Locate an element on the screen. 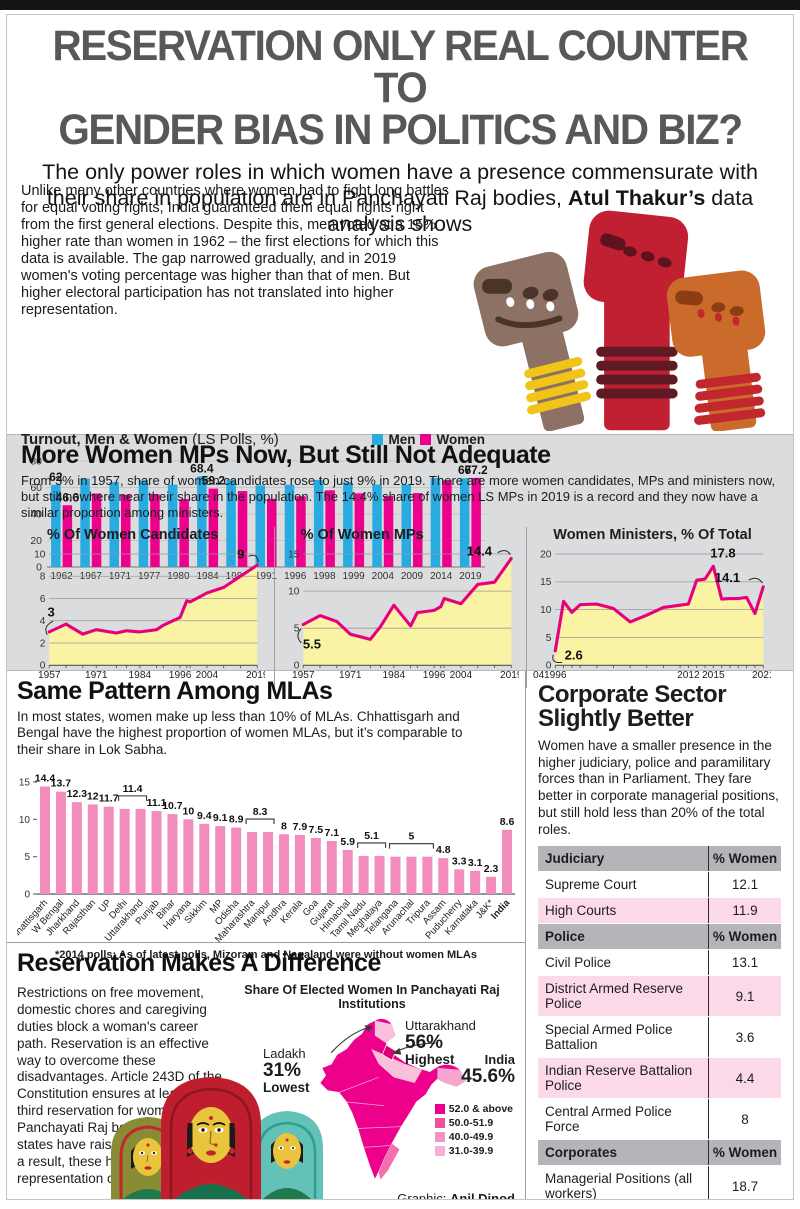 The height and width of the screenshot is (1209, 800). fist-taupe is located at coordinates (532, 341).